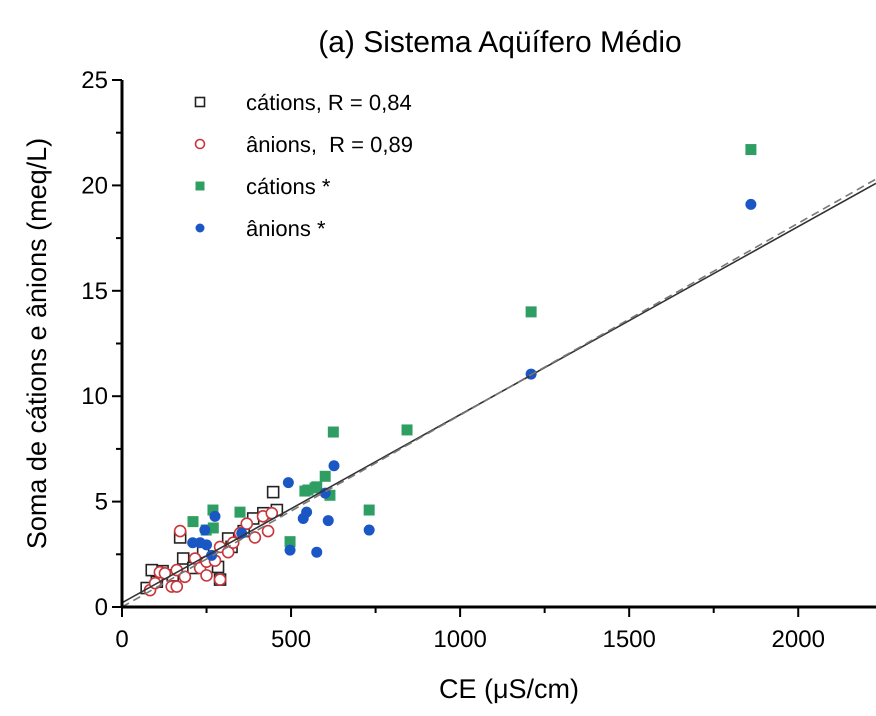 This screenshot has height=716, width=876. Describe the element at coordinates (286, 228) in the screenshot. I see `legend-label: ânions *` at that location.